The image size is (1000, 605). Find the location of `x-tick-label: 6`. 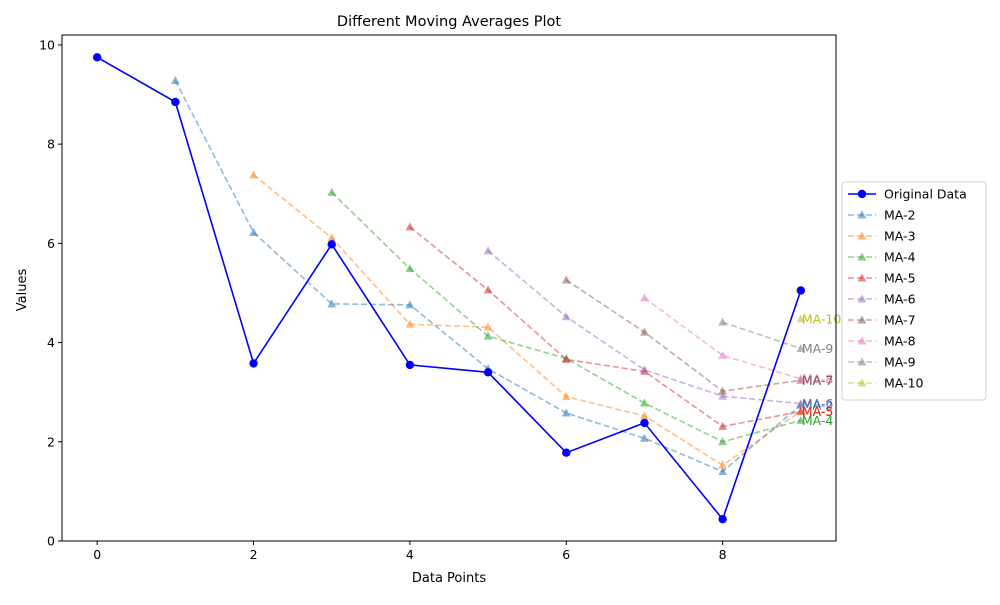

x-tick-label: 6 is located at coordinates (566, 554).